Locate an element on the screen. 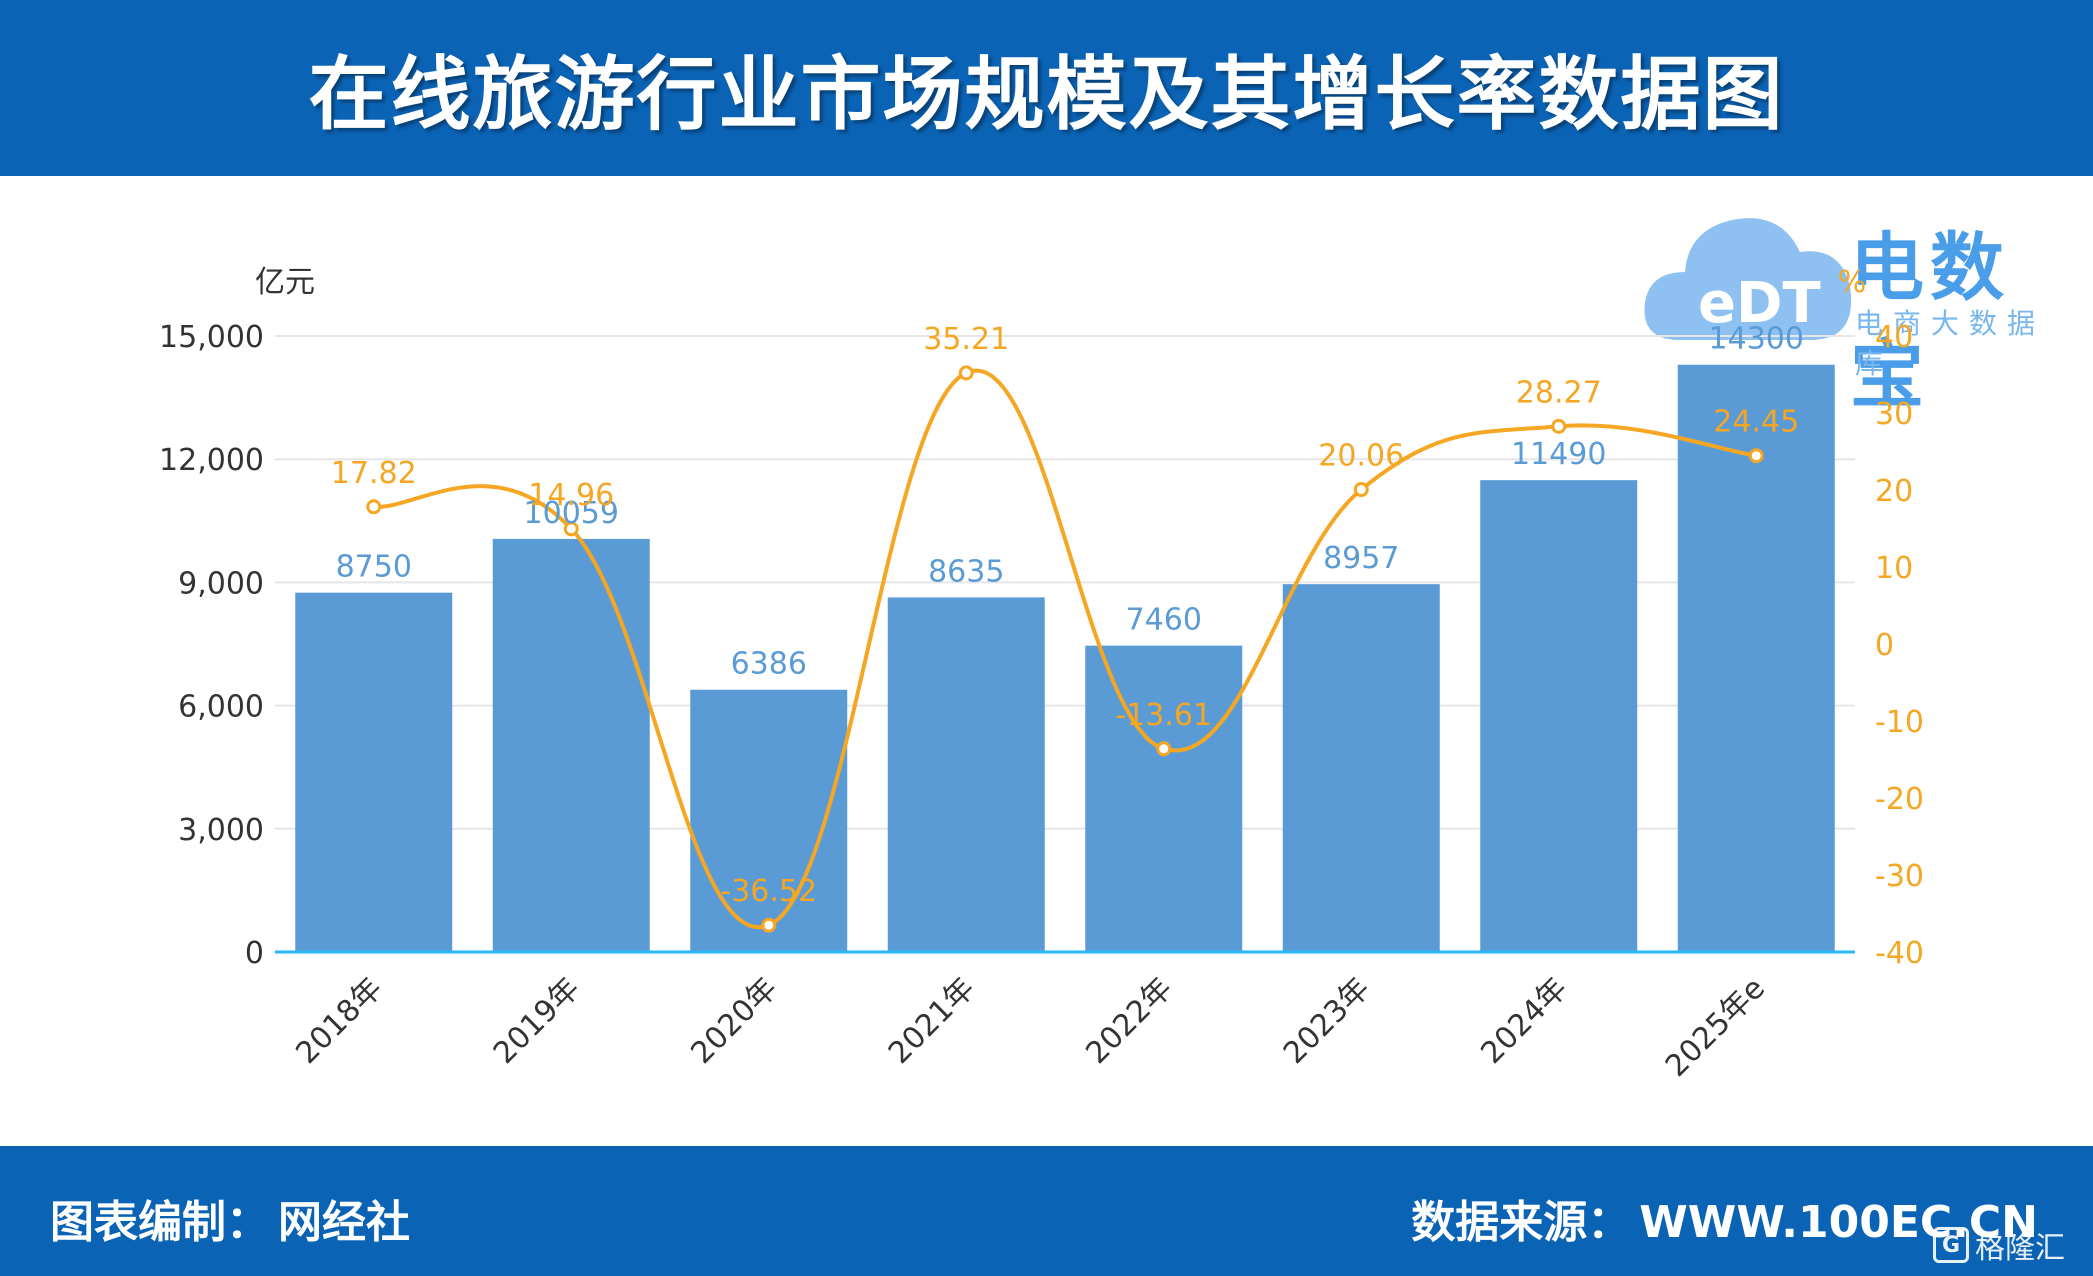  bar-value-label: 11490 is located at coordinates (1558, 454).